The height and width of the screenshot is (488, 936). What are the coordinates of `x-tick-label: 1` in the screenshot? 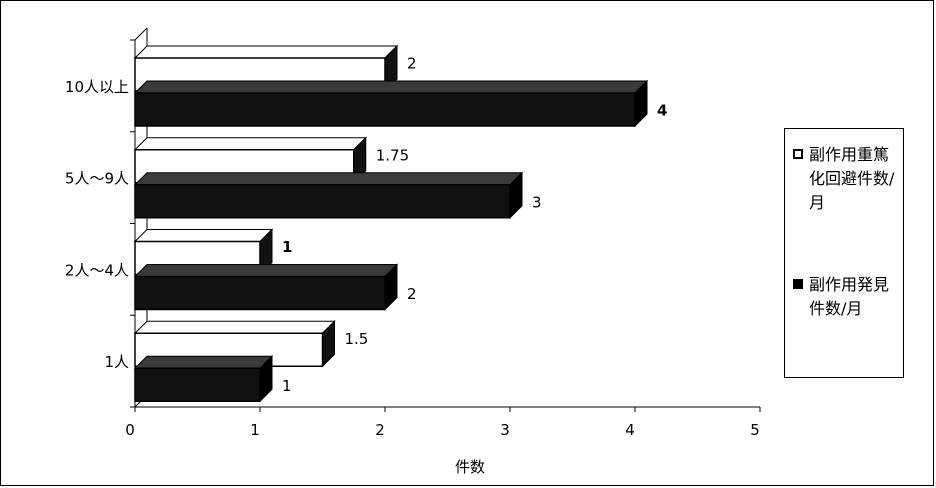 It's located at (255, 430).